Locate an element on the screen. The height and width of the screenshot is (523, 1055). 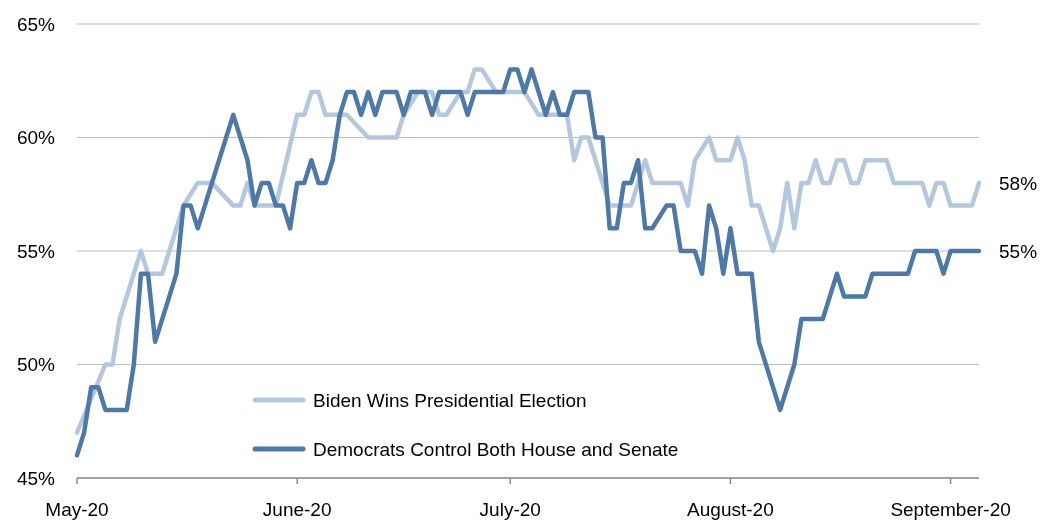
x-tick-label: June-20 is located at coordinates (297, 509).